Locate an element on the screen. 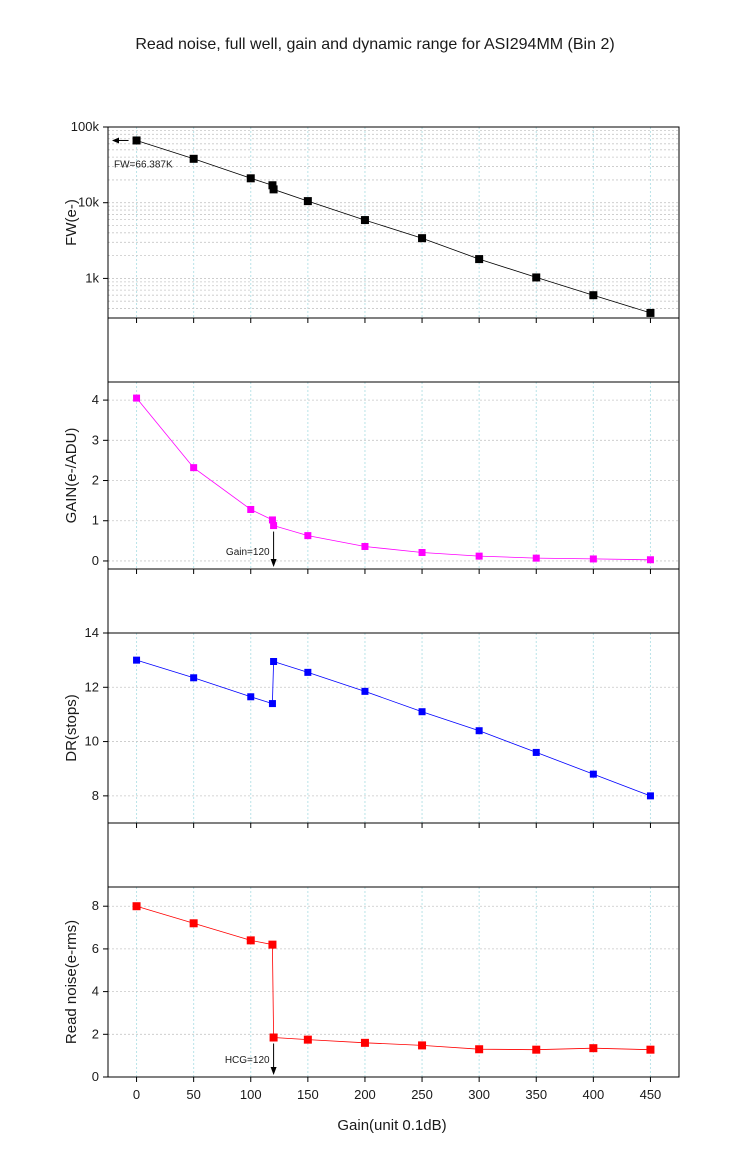 The image size is (750, 1174). panel-rn: 0 2 4 6 8 Read noise(e-rms) HCG=120 is located at coordinates (371, 985).